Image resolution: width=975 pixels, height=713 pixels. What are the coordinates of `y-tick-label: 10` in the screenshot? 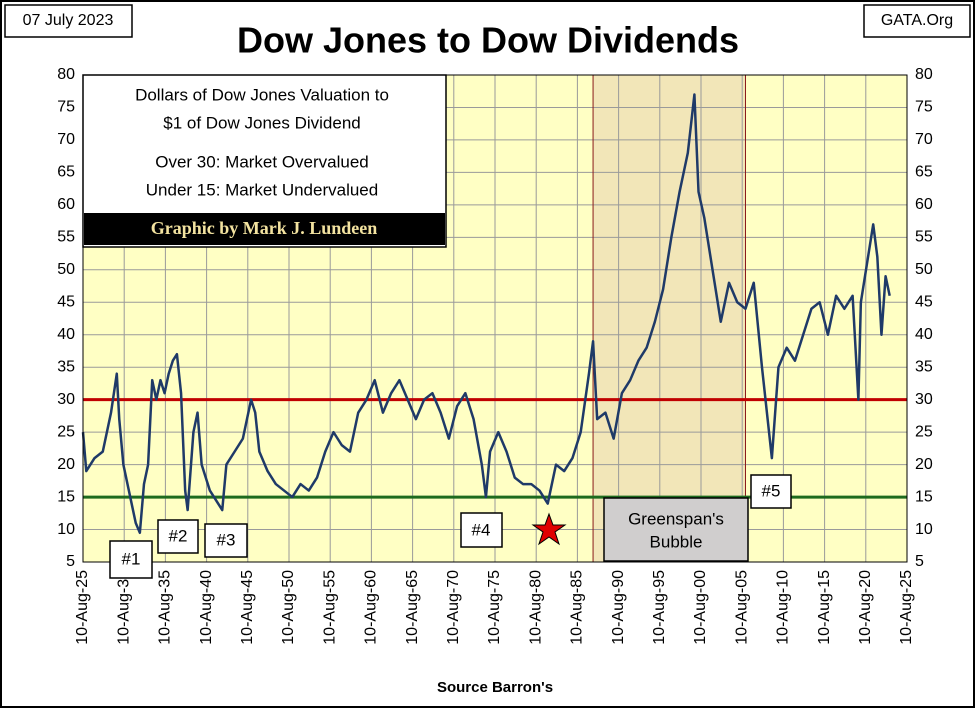 It's located at (66, 529).